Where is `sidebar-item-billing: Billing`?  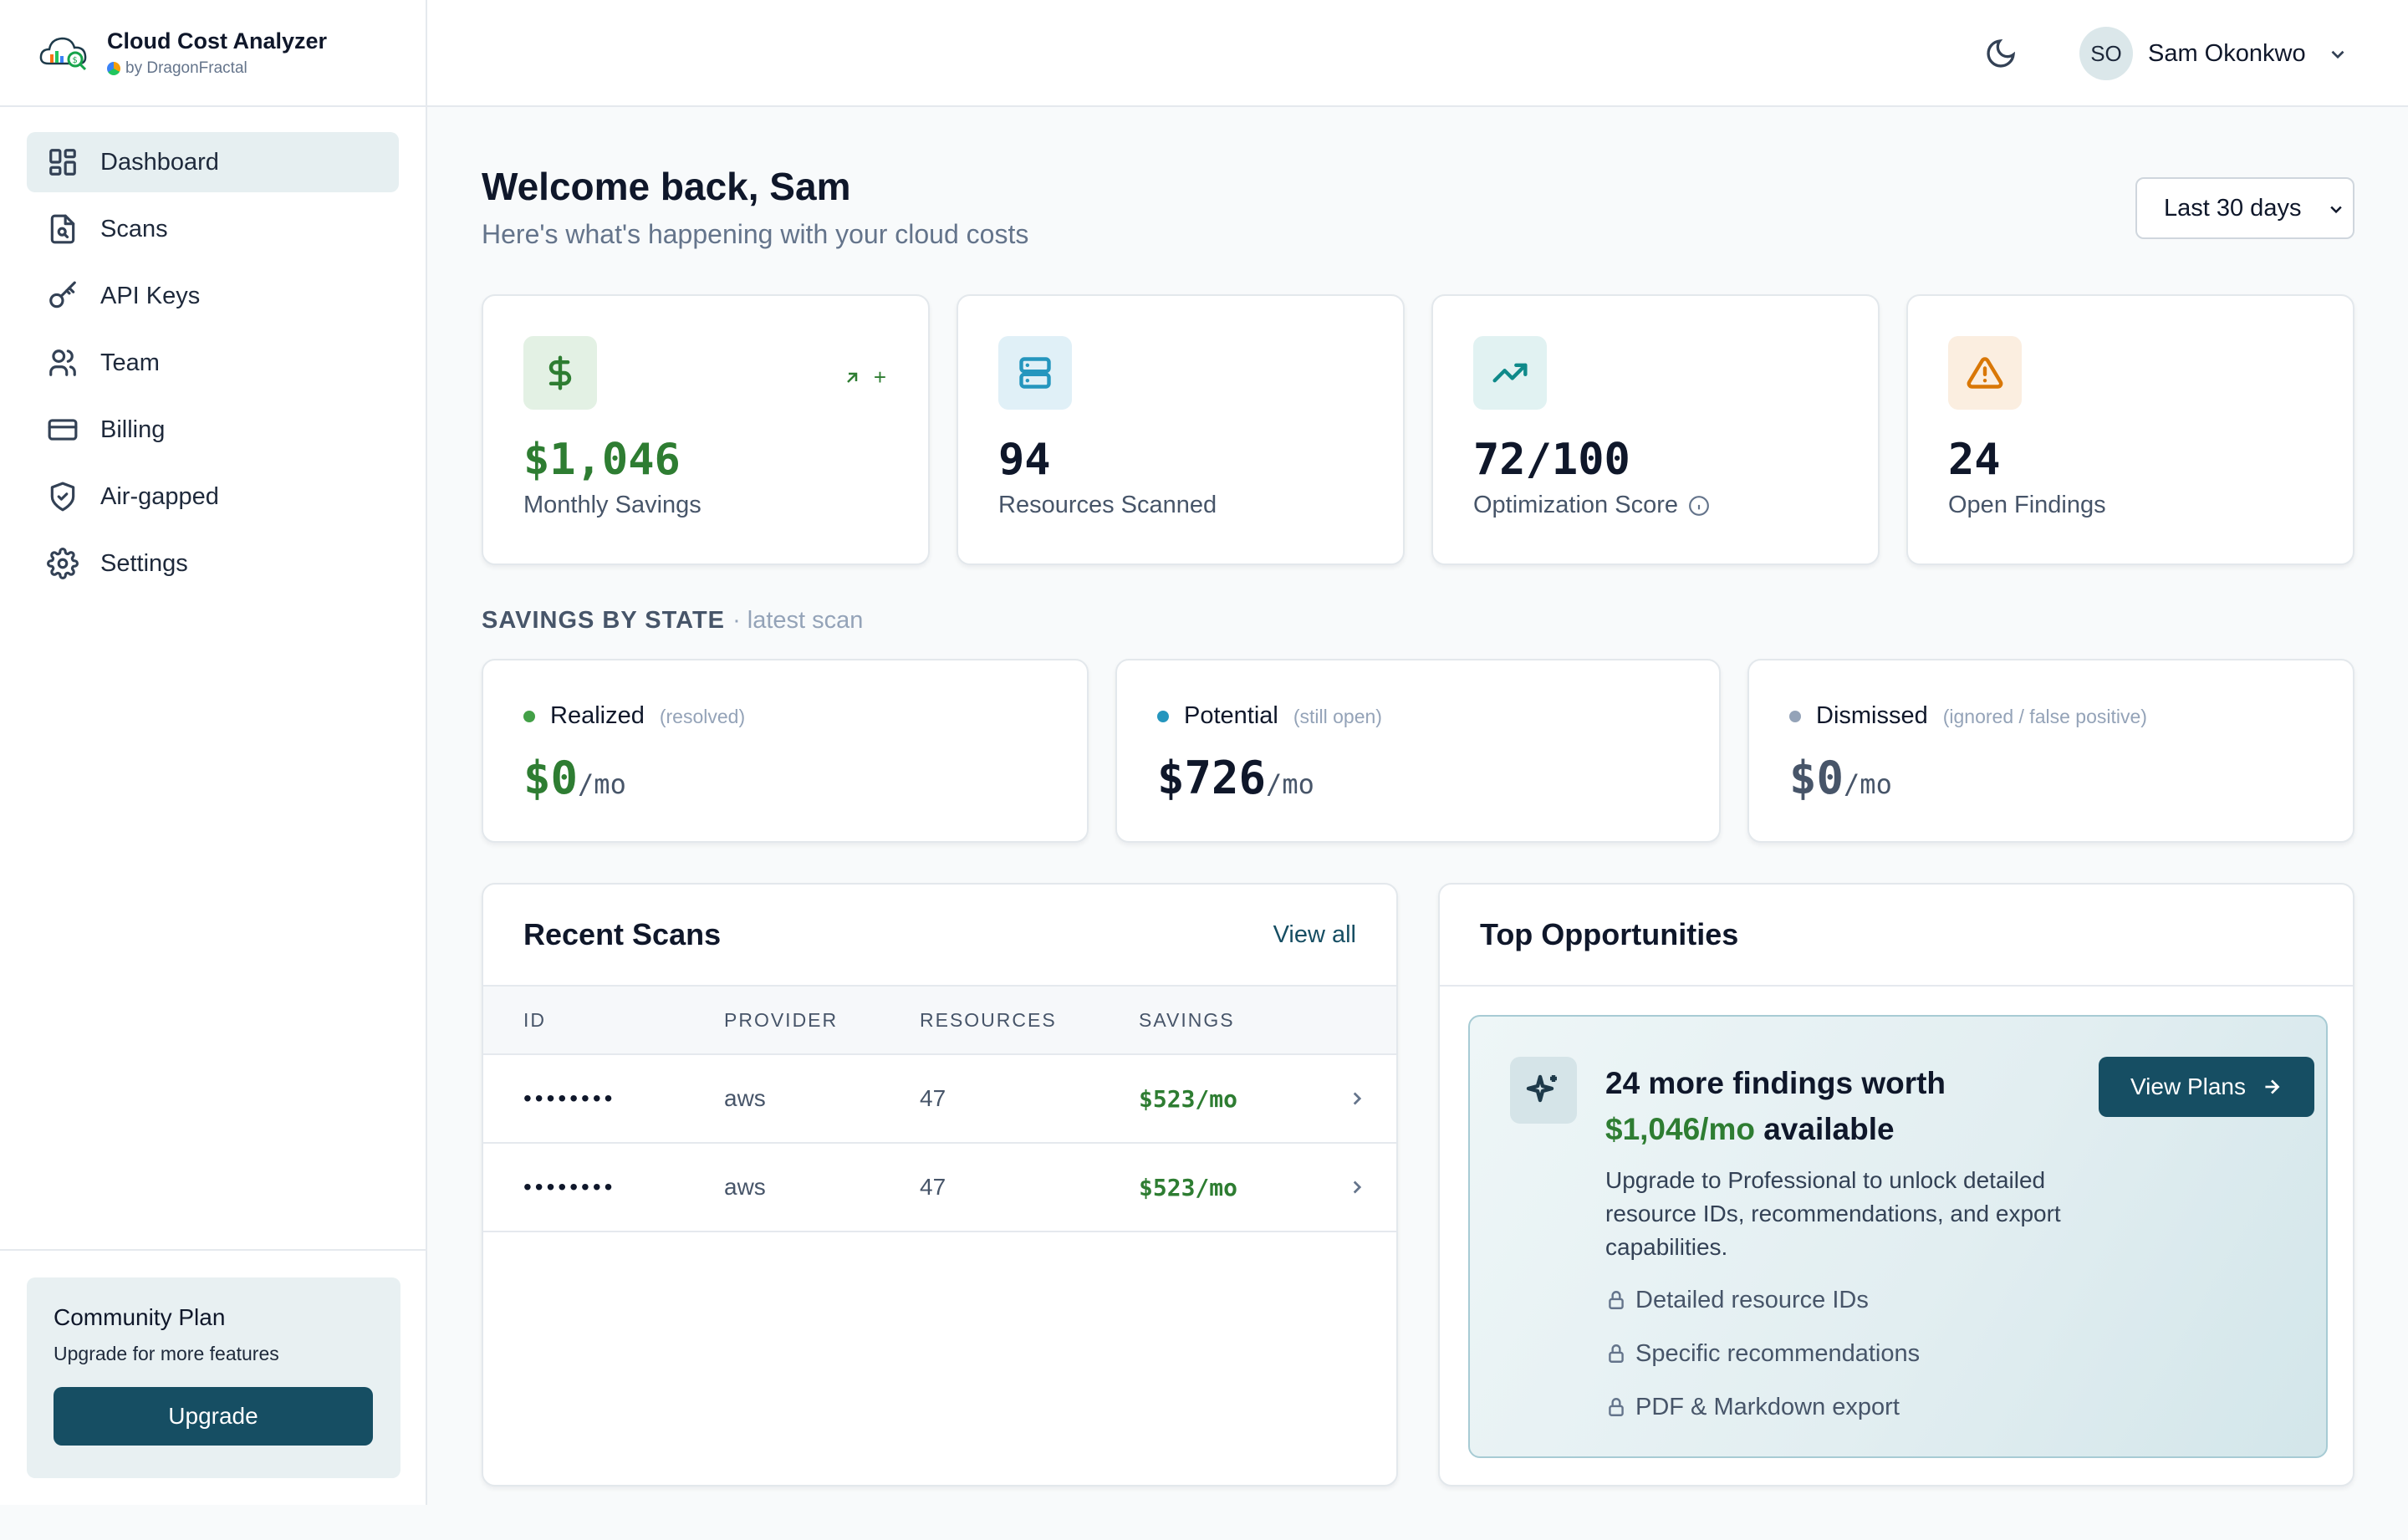 sidebar-item-billing: Billing is located at coordinates (213, 430).